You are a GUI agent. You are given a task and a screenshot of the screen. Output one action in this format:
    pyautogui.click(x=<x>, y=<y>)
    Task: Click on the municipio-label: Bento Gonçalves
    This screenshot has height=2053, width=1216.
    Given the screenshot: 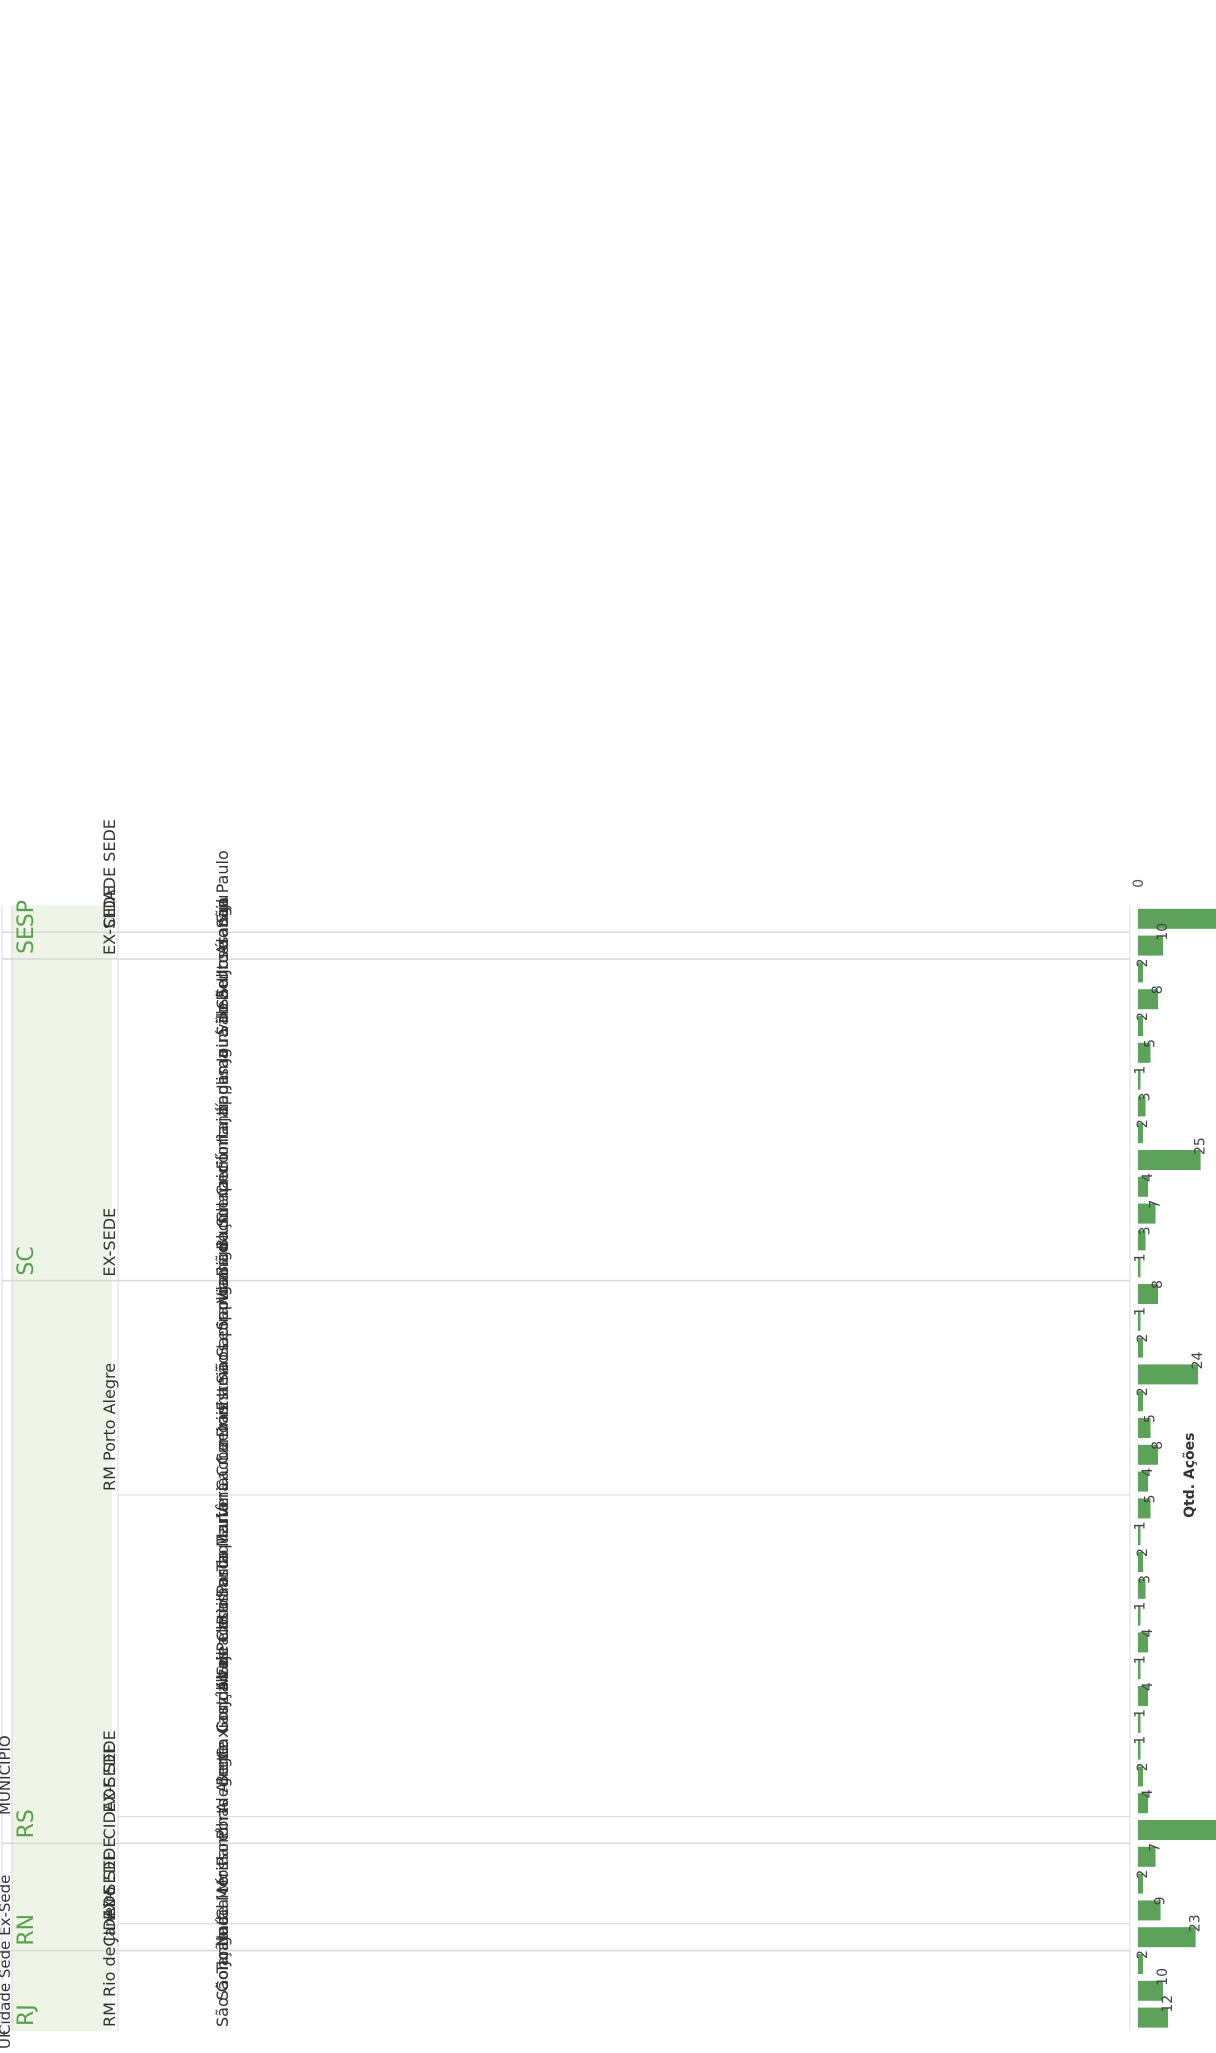 What is the action you would take?
    pyautogui.click(x=222, y=1718)
    